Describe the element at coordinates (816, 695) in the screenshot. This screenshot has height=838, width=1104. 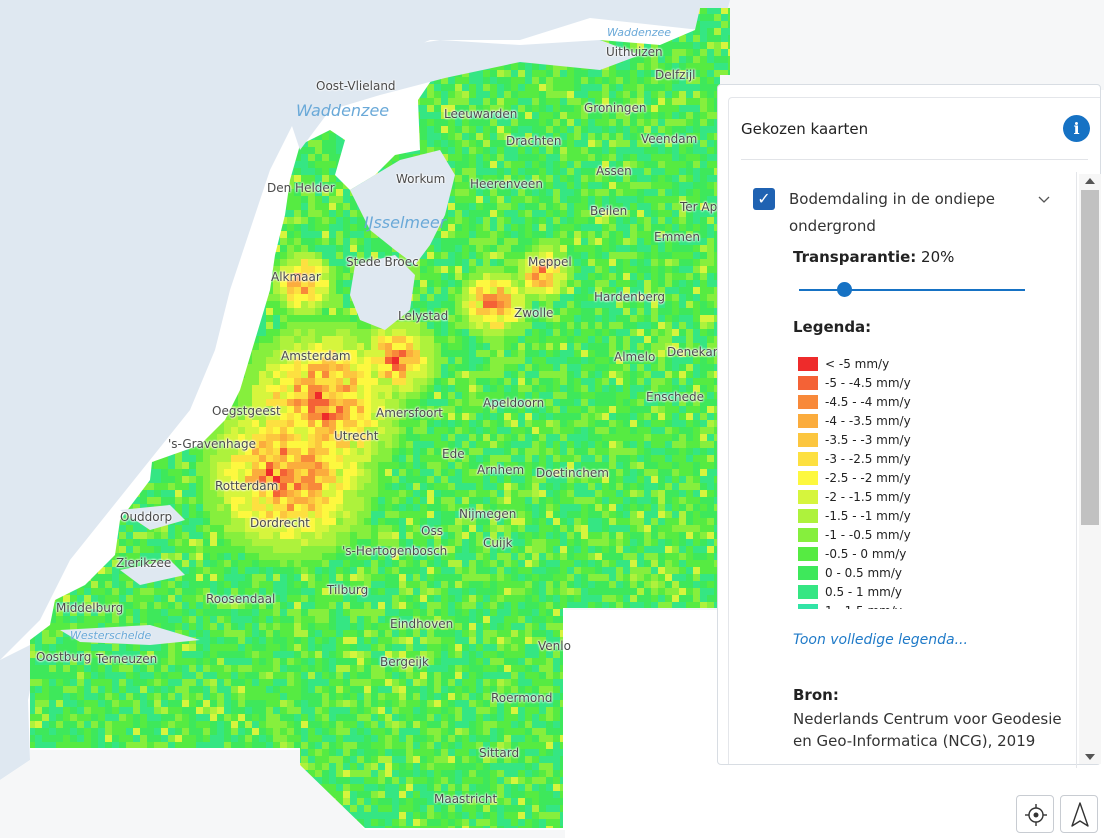
I see `source-title: Bron:` at that location.